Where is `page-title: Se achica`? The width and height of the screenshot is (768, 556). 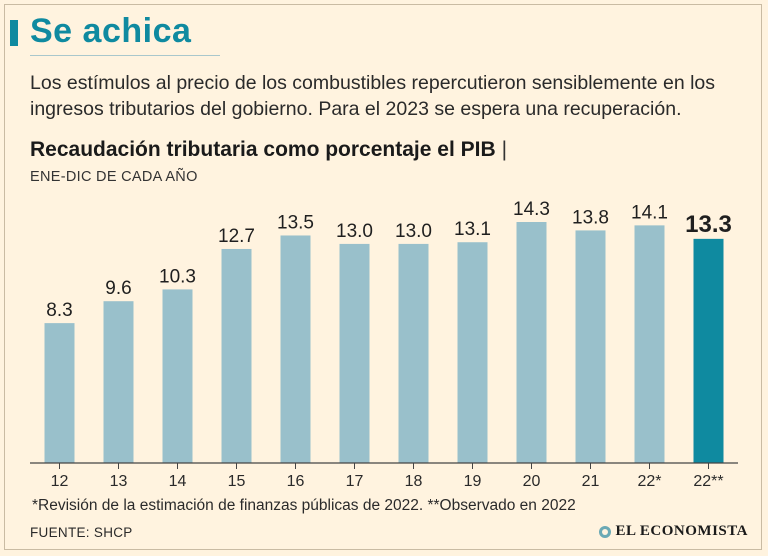
page-title: Se achica is located at coordinates (111, 31).